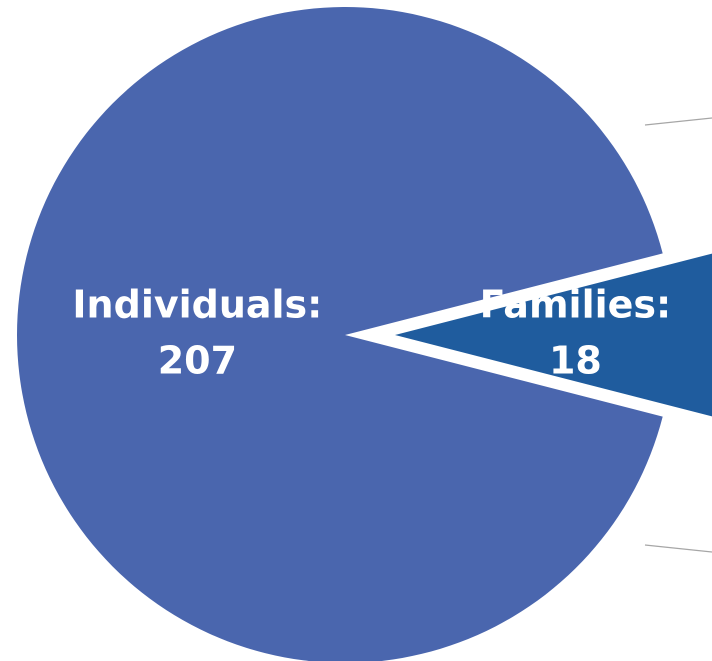 The width and height of the screenshot is (712, 661). Describe the element at coordinates (553, 335) in the screenshot. I see `pie-slice` at that location.